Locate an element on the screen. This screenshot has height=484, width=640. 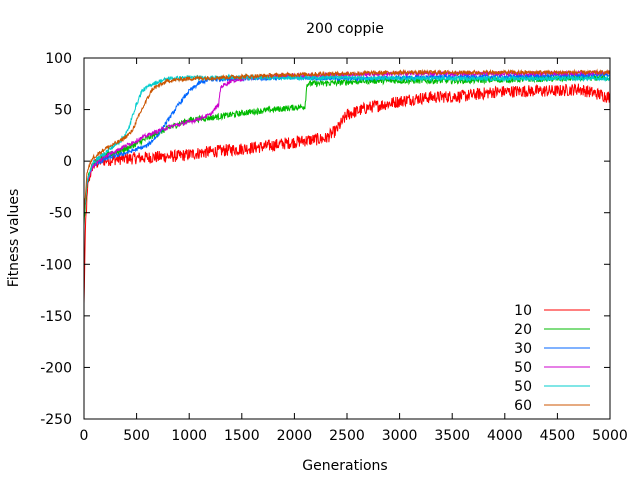
x-tick-label: 1000 is located at coordinates (189, 436).